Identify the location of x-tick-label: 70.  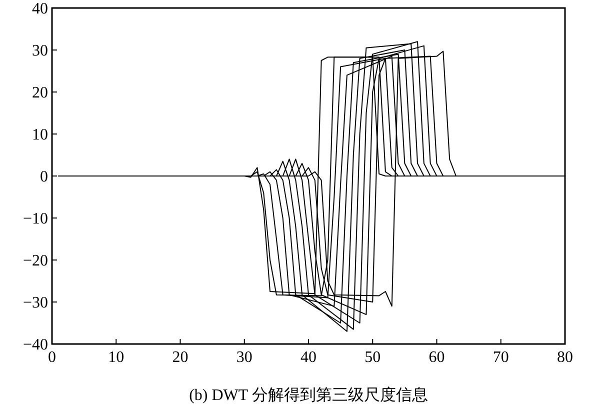
(500, 357).